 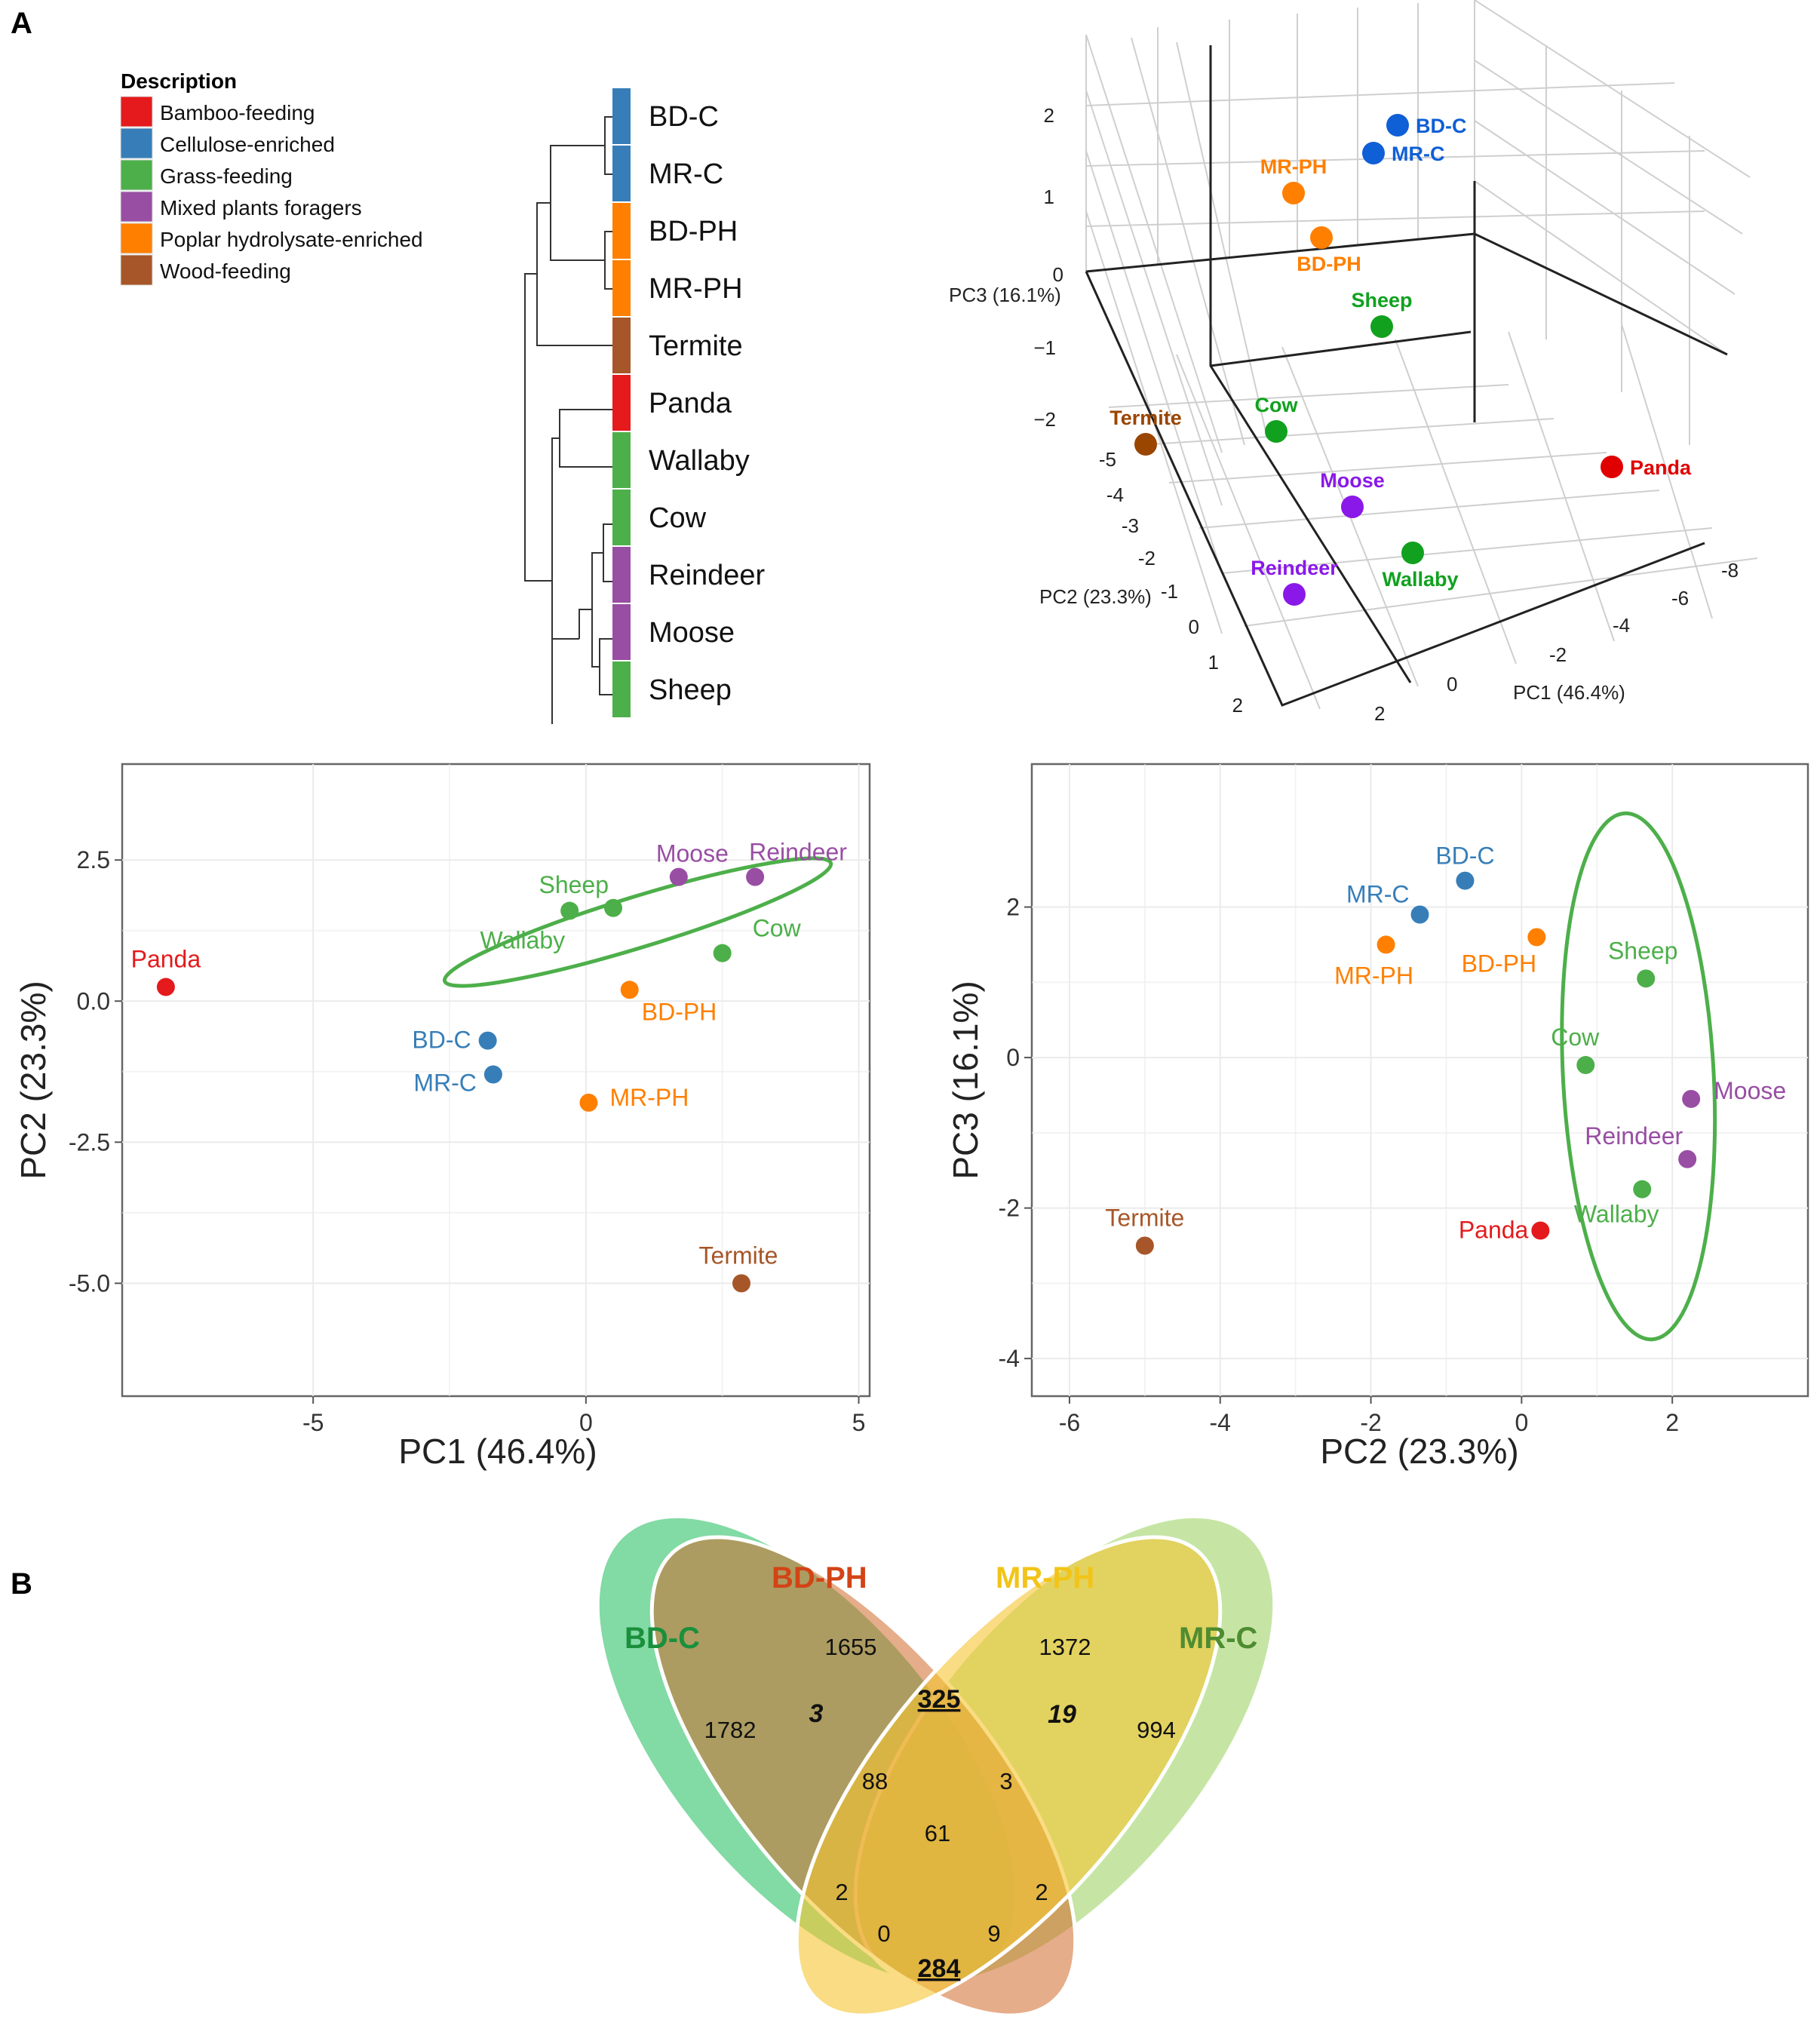 What do you see at coordinates (1144, 1245) in the screenshot?
I see `scatter-pc2-pc3-point-termite` at bounding box center [1144, 1245].